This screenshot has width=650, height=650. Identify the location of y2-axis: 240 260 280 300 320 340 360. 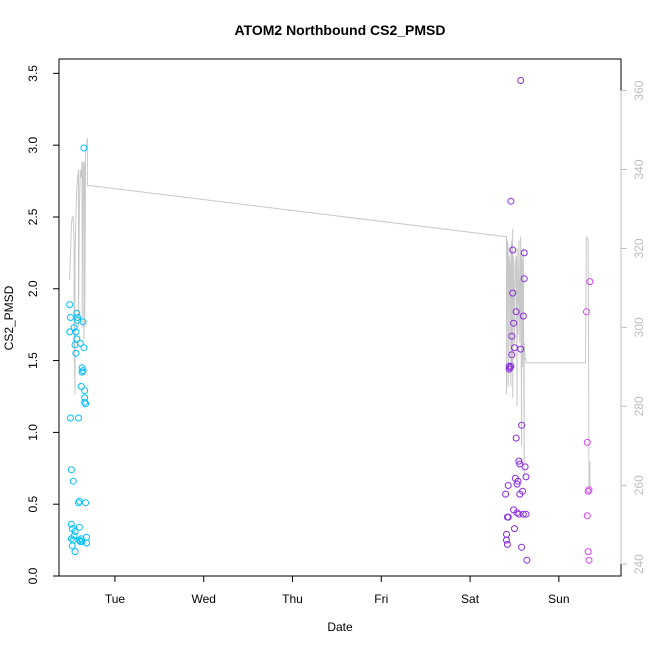
(633, 327).